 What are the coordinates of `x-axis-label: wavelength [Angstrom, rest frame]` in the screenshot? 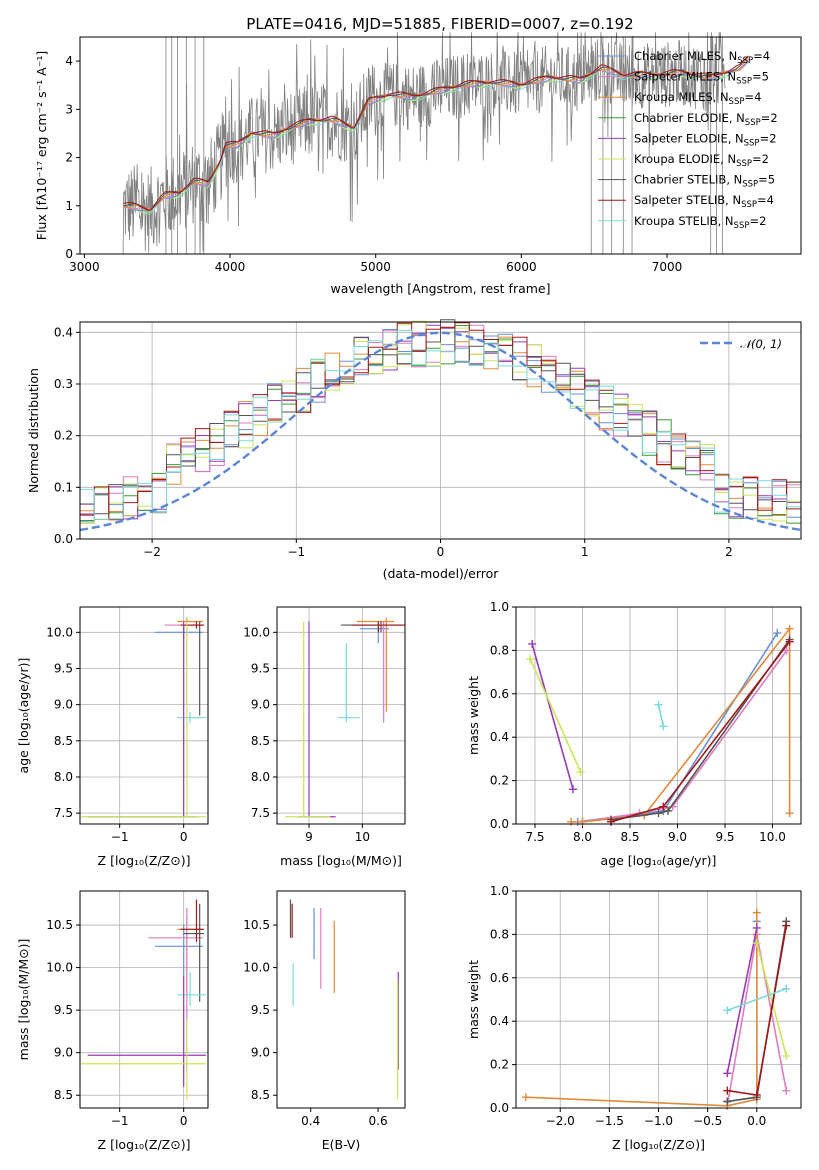 It's located at (440, 288).